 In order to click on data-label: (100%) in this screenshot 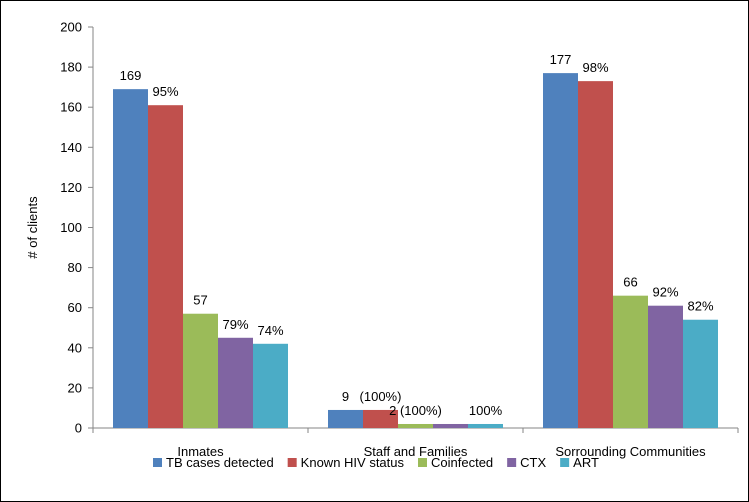, I will do `click(381, 396)`.